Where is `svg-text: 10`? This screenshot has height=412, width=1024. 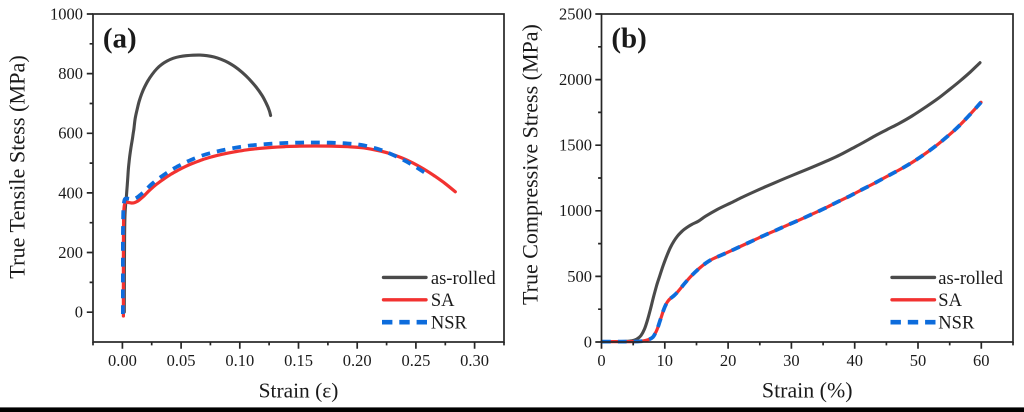
svg-text: 10 is located at coordinates (665, 360).